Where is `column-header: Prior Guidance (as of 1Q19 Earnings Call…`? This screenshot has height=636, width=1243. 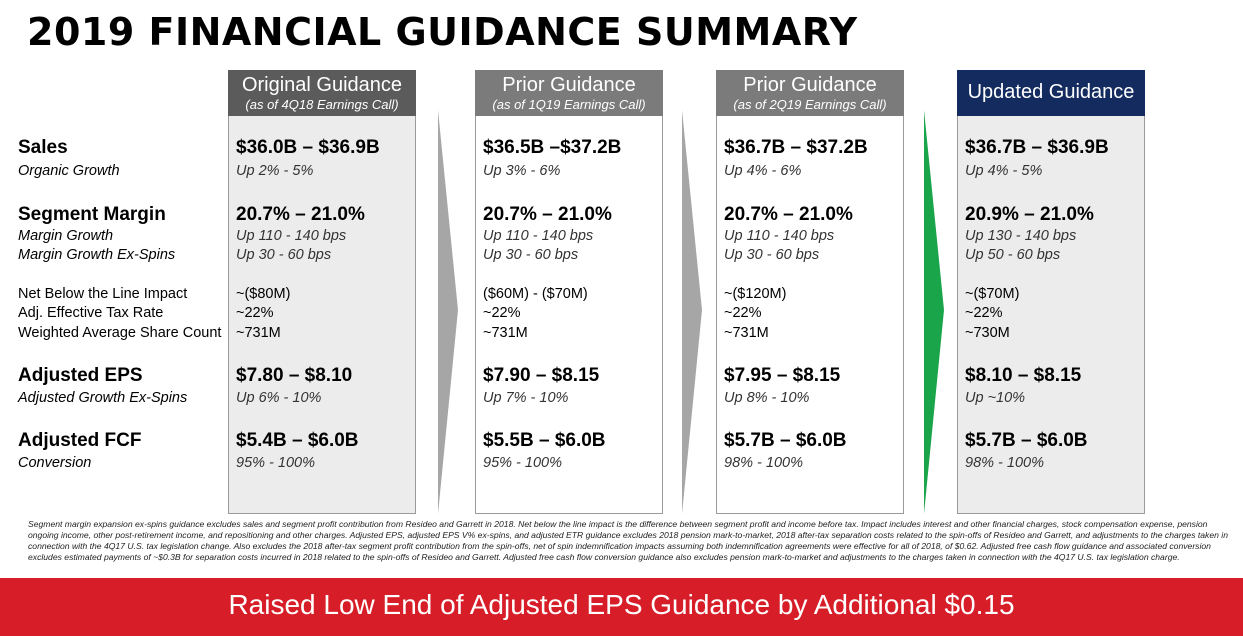
column-header: Prior Guidance (as of 1Q19 Earnings Call… is located at coordinates (569, 93).